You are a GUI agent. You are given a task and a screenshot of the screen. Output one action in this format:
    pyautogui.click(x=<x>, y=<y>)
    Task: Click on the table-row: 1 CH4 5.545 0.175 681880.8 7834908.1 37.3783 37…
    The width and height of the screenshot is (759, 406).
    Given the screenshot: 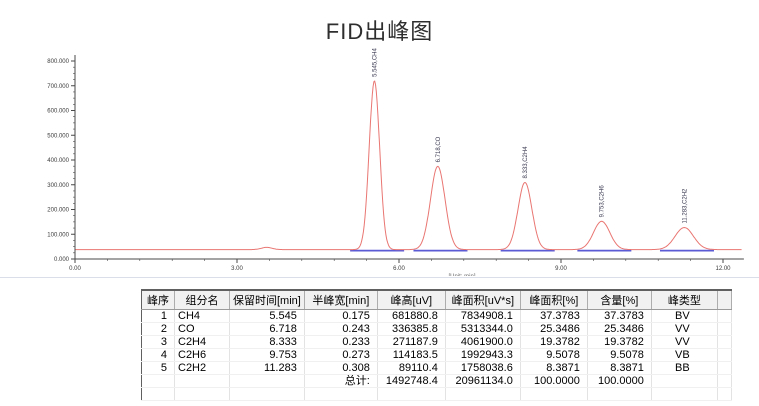 What is the action you would take?
    pyautogui.click(x=436, y=316)
    